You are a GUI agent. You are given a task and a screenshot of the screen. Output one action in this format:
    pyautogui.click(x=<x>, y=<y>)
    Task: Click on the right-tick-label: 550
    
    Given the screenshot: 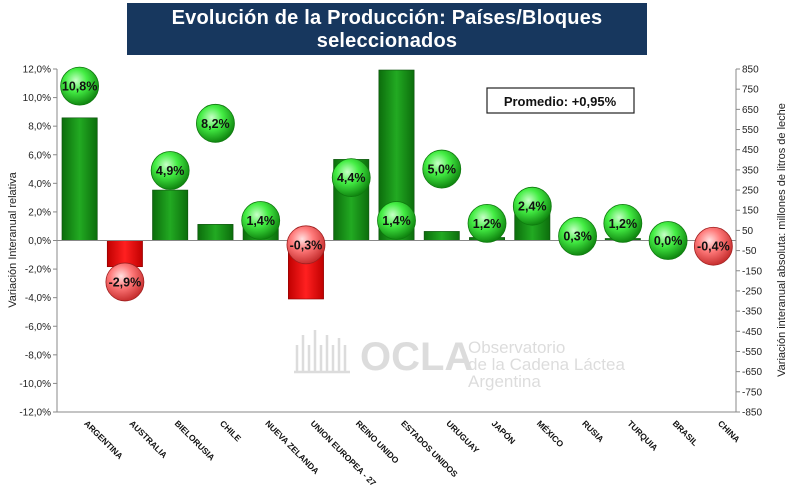 What is the action you would take?
    pyautogui.click(x=750, y=130)
    